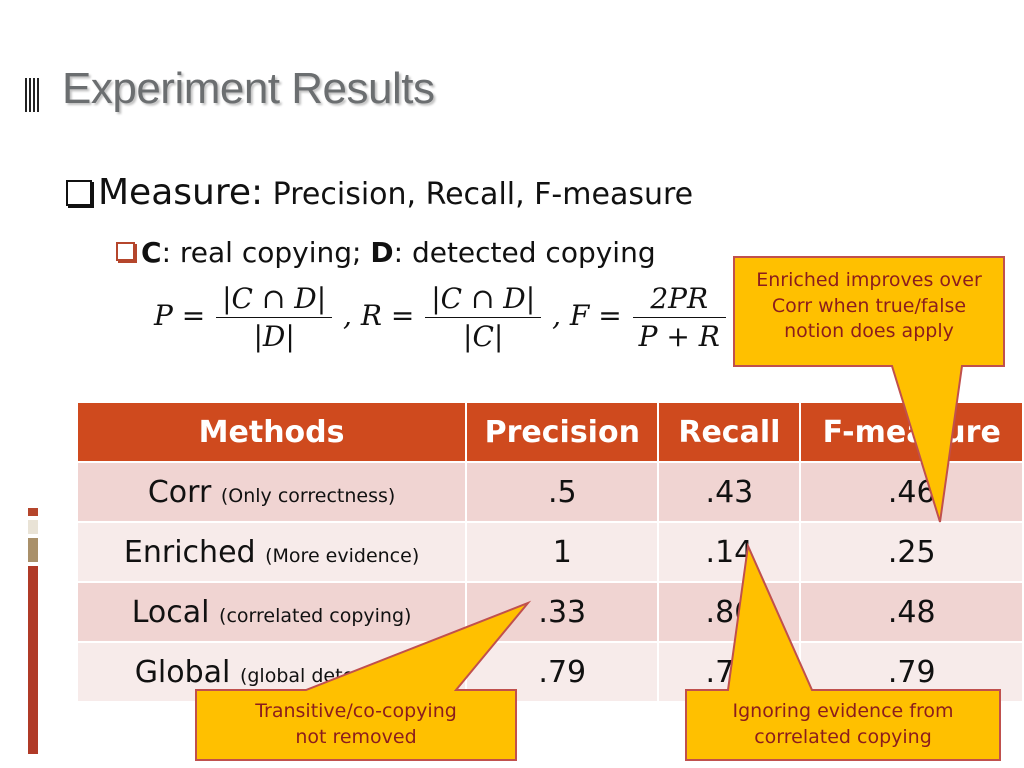  Describe the element at coordinates (308, 495) in the screenshot. I see `method-note: (Only correctness)` at that location.